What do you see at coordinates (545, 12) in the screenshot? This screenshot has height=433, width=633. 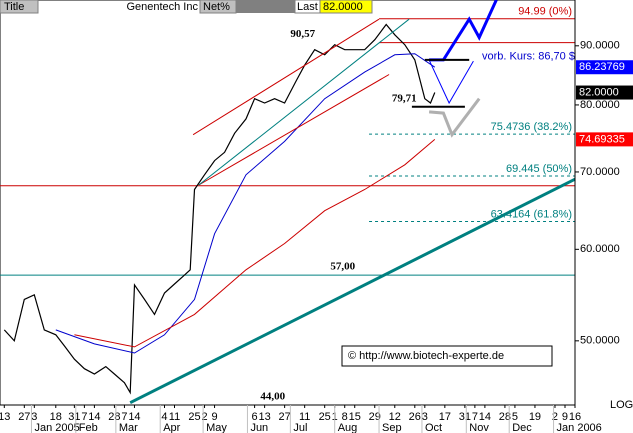 I see `level-label: 94.99 (0%)` at bounding box center [545, 12].